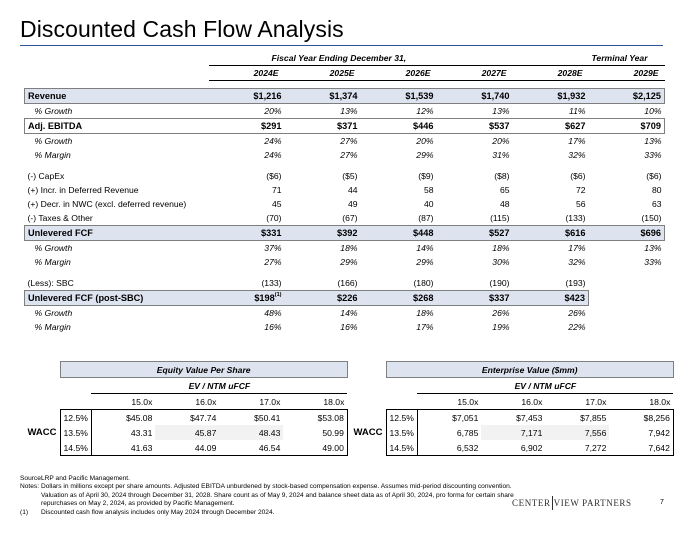 The height and width of the screenshot is (543, 683). What do you see at coordinates (116, 126) in the screenshot?
I see `row-label: Adj. EBITDA` at bounding box center [116, 126].